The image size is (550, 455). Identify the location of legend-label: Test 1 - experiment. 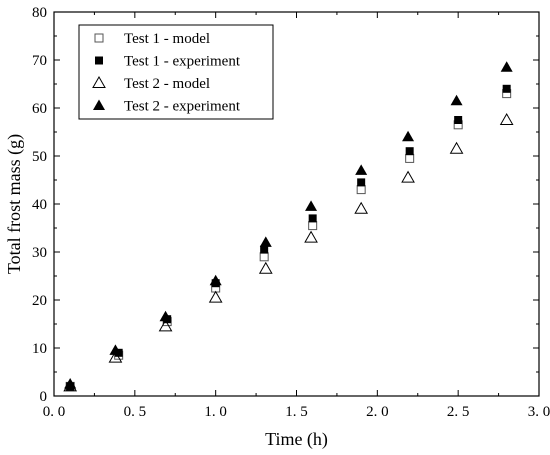
(182, 62).